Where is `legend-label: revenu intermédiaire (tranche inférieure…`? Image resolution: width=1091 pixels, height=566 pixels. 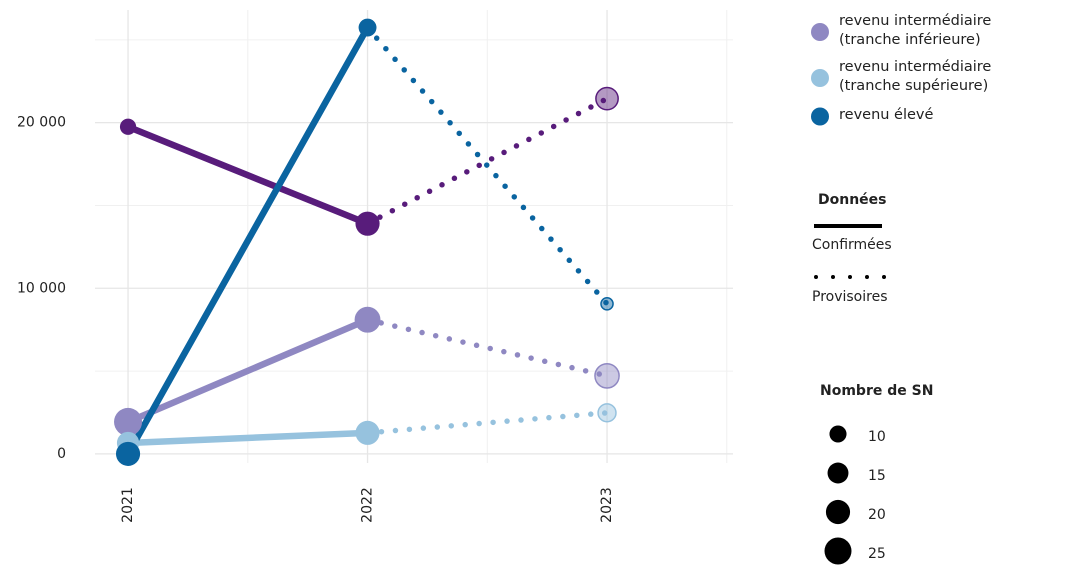 legend-label: revenu intermédiaire (tranche inférieure… is located at coordinates (915, 30).